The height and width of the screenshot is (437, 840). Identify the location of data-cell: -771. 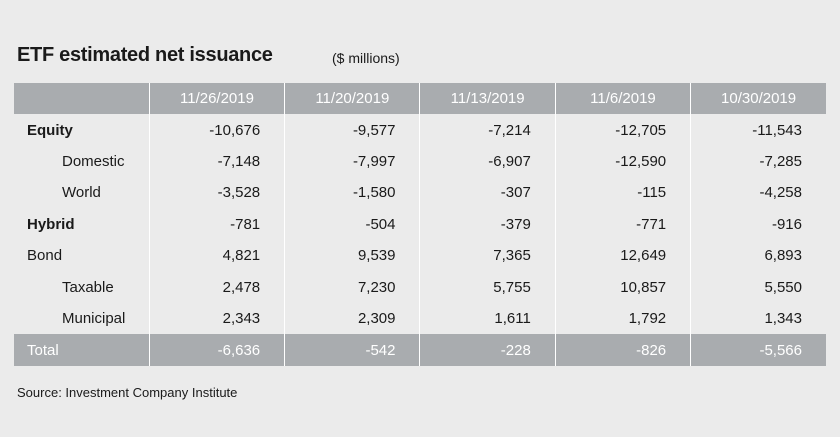
(622, 224).